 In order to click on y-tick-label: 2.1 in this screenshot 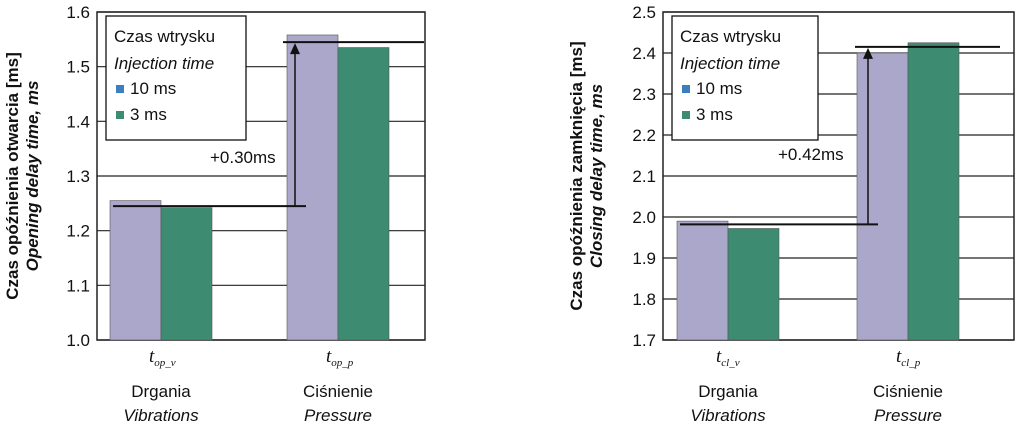, I will do `click(644, 176)`.